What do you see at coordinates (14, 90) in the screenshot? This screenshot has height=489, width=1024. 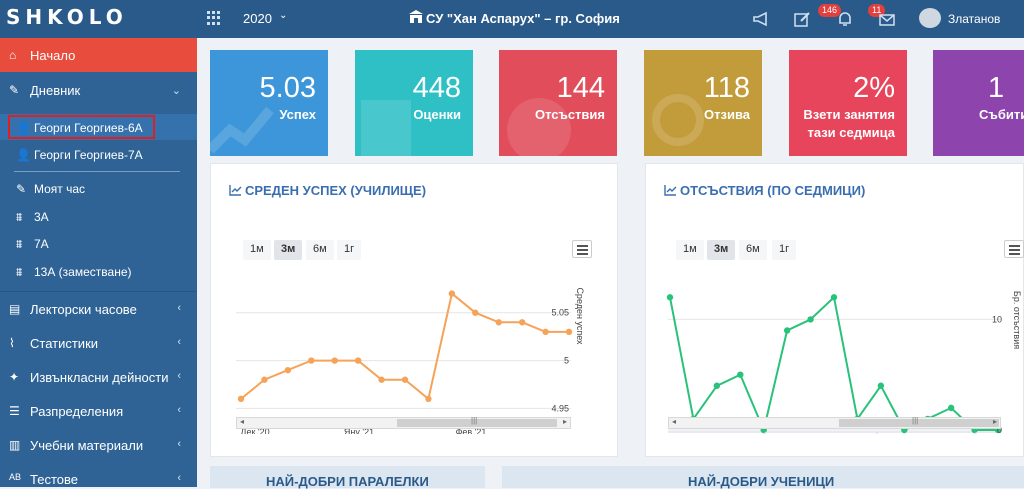 I see `edit-icon: ✎` at bounding box center [14, 90].